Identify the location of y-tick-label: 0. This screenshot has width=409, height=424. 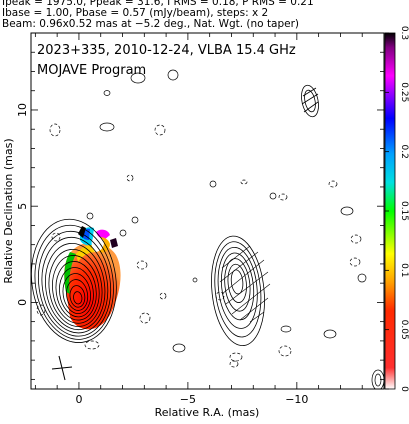
(22, 302).